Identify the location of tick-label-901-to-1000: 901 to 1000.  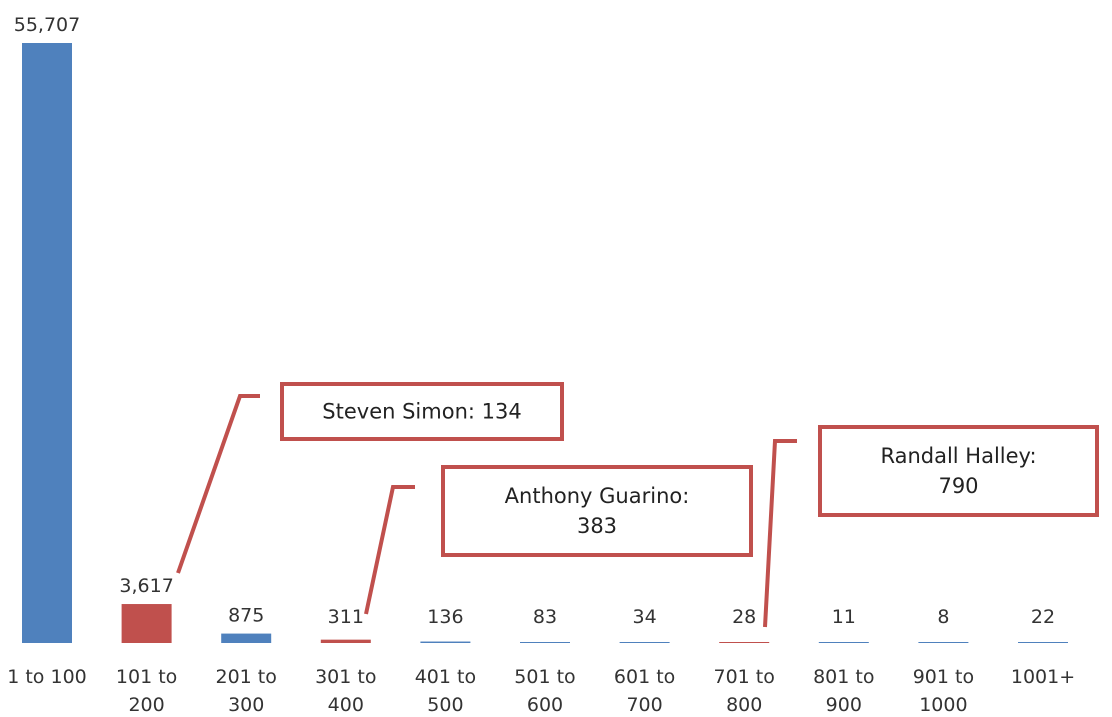
(943, 691).